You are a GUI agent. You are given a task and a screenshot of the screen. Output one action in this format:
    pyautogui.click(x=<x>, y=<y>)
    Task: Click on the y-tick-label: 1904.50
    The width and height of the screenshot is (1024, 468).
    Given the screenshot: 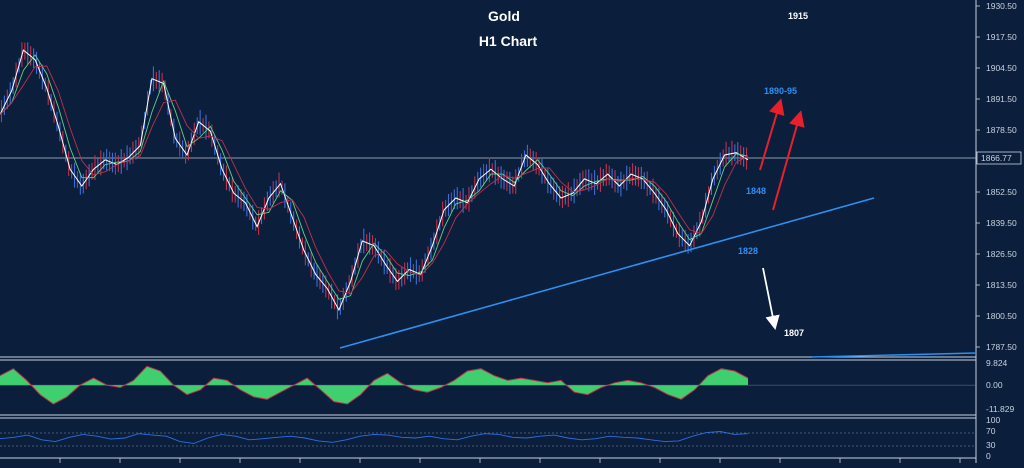 What is the action you would take?
    pyautogui.click(x=1001, y=68)
    